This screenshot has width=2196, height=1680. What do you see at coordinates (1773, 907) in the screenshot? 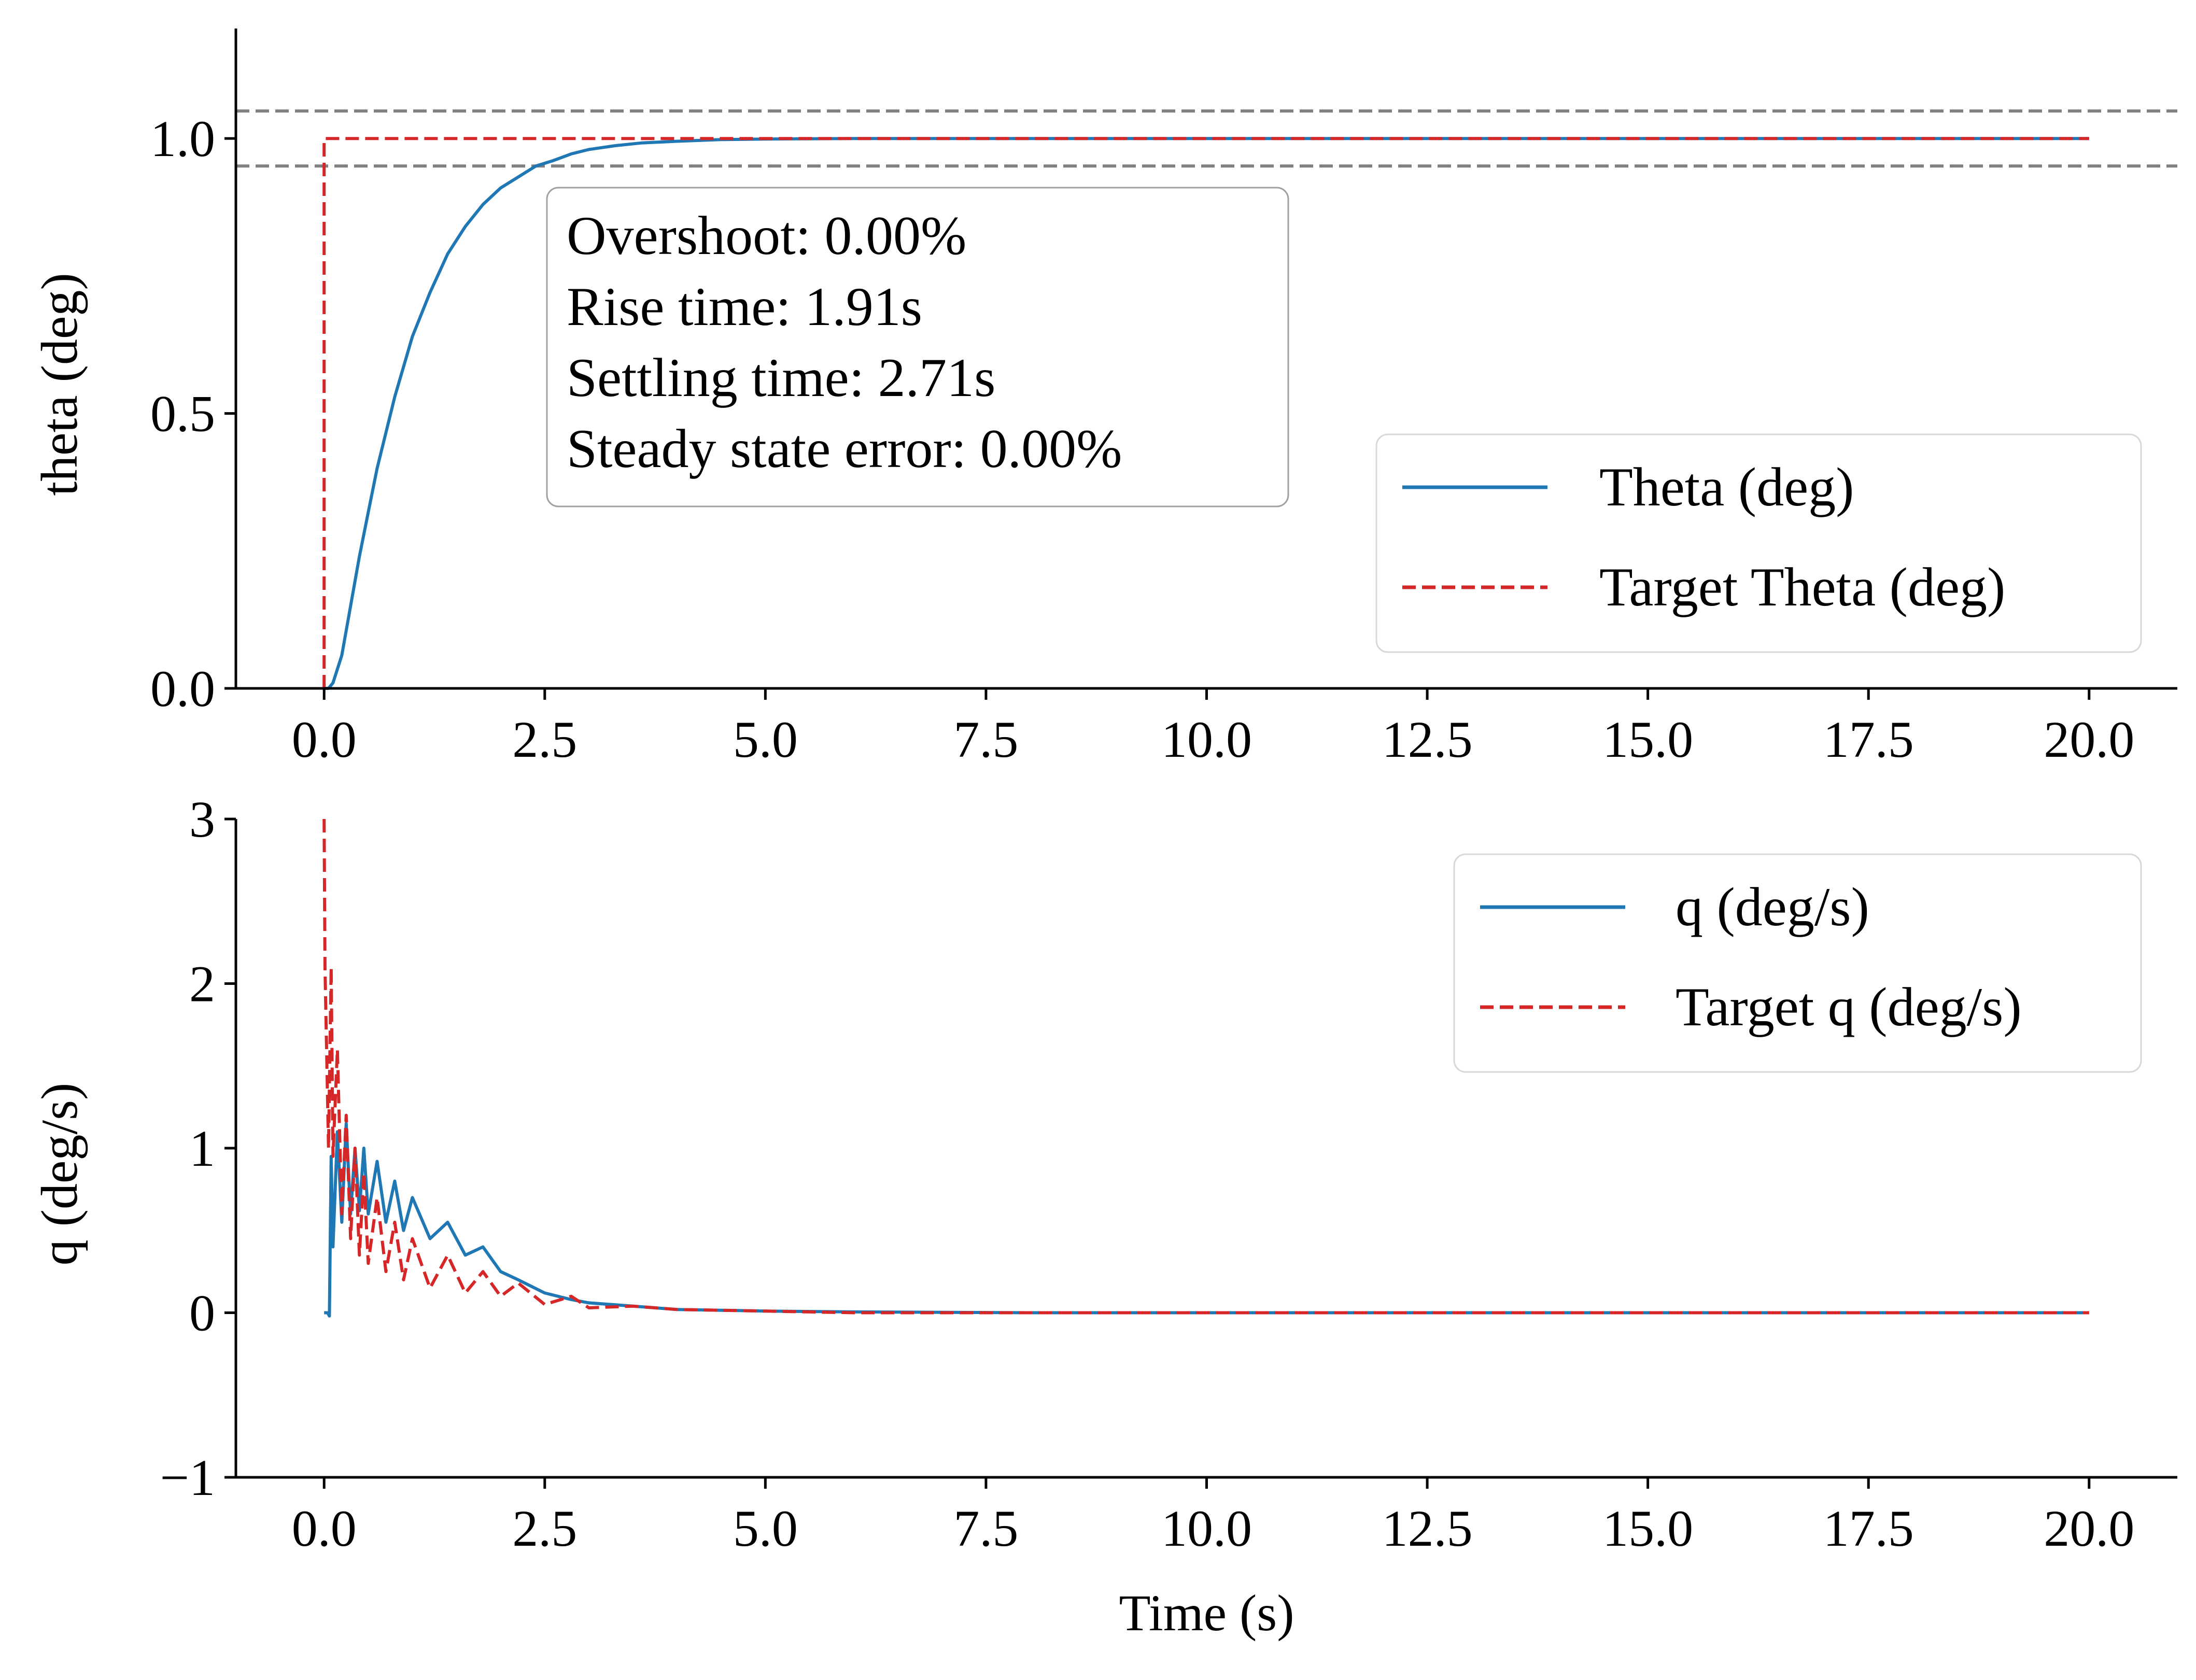
I see `legend-q-label: q (deg/s)` at bounding box center [1773, 907].